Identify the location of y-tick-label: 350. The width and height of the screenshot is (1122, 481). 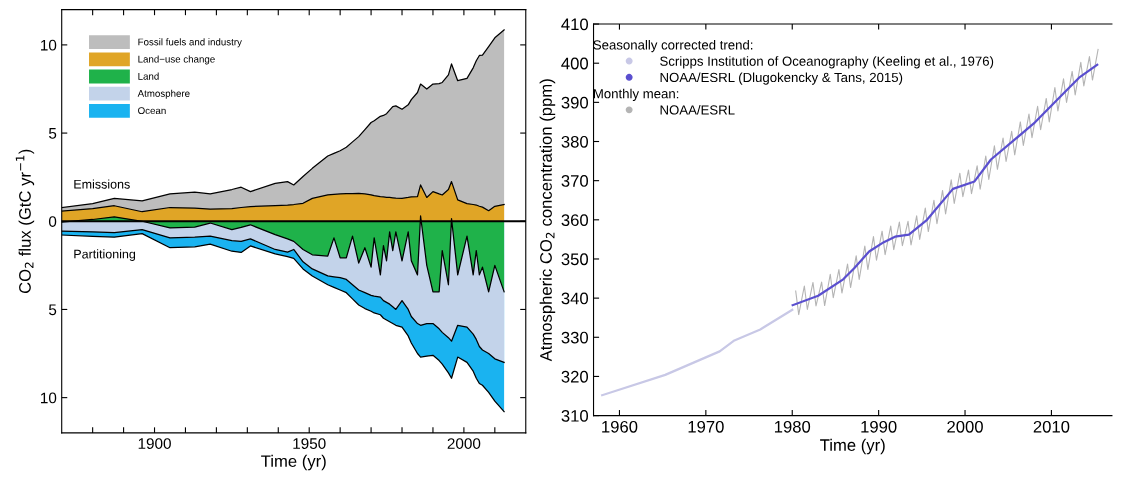
(575, 259).